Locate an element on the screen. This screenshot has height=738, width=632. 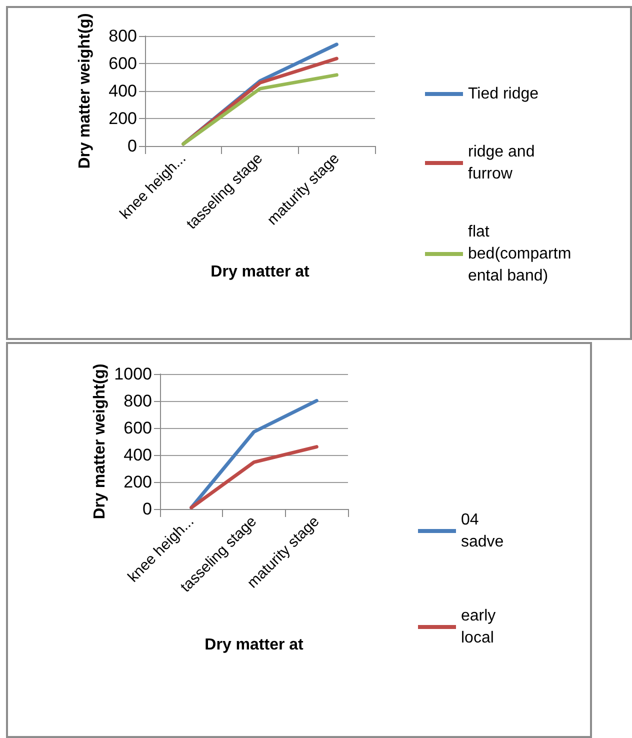
legend-label: 04 sadve is located at coordinates (482, 531).